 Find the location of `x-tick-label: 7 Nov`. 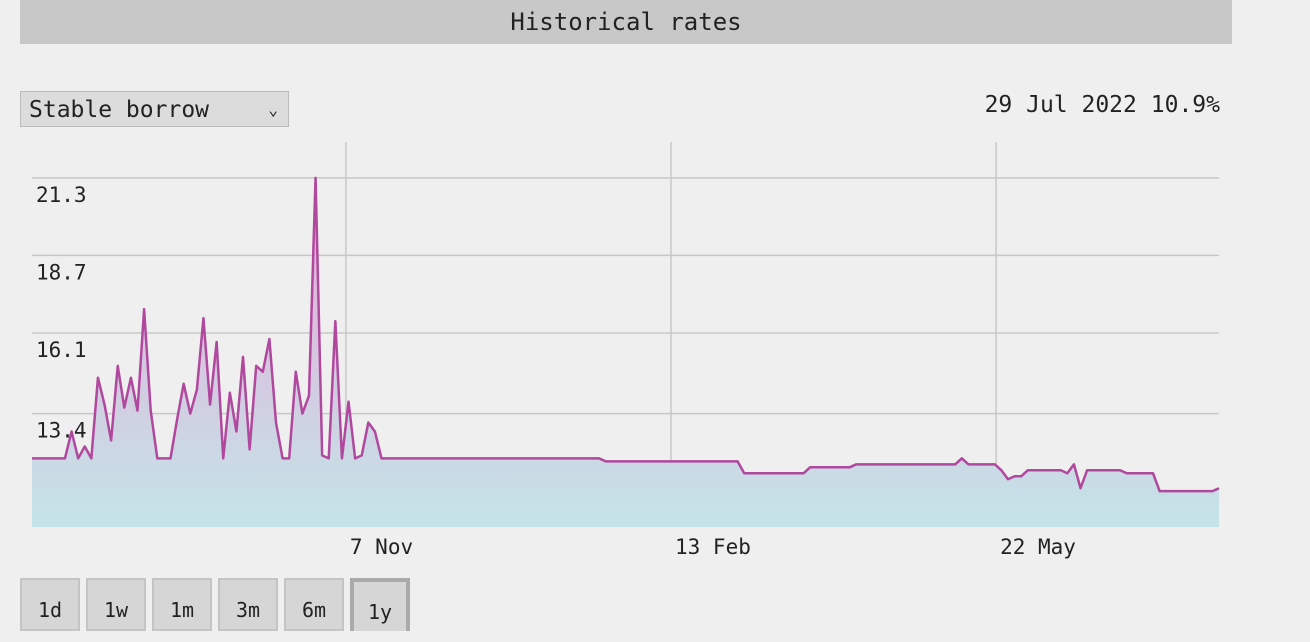

x-tick-label: 7 Nov is located at coordinates (381, 547).